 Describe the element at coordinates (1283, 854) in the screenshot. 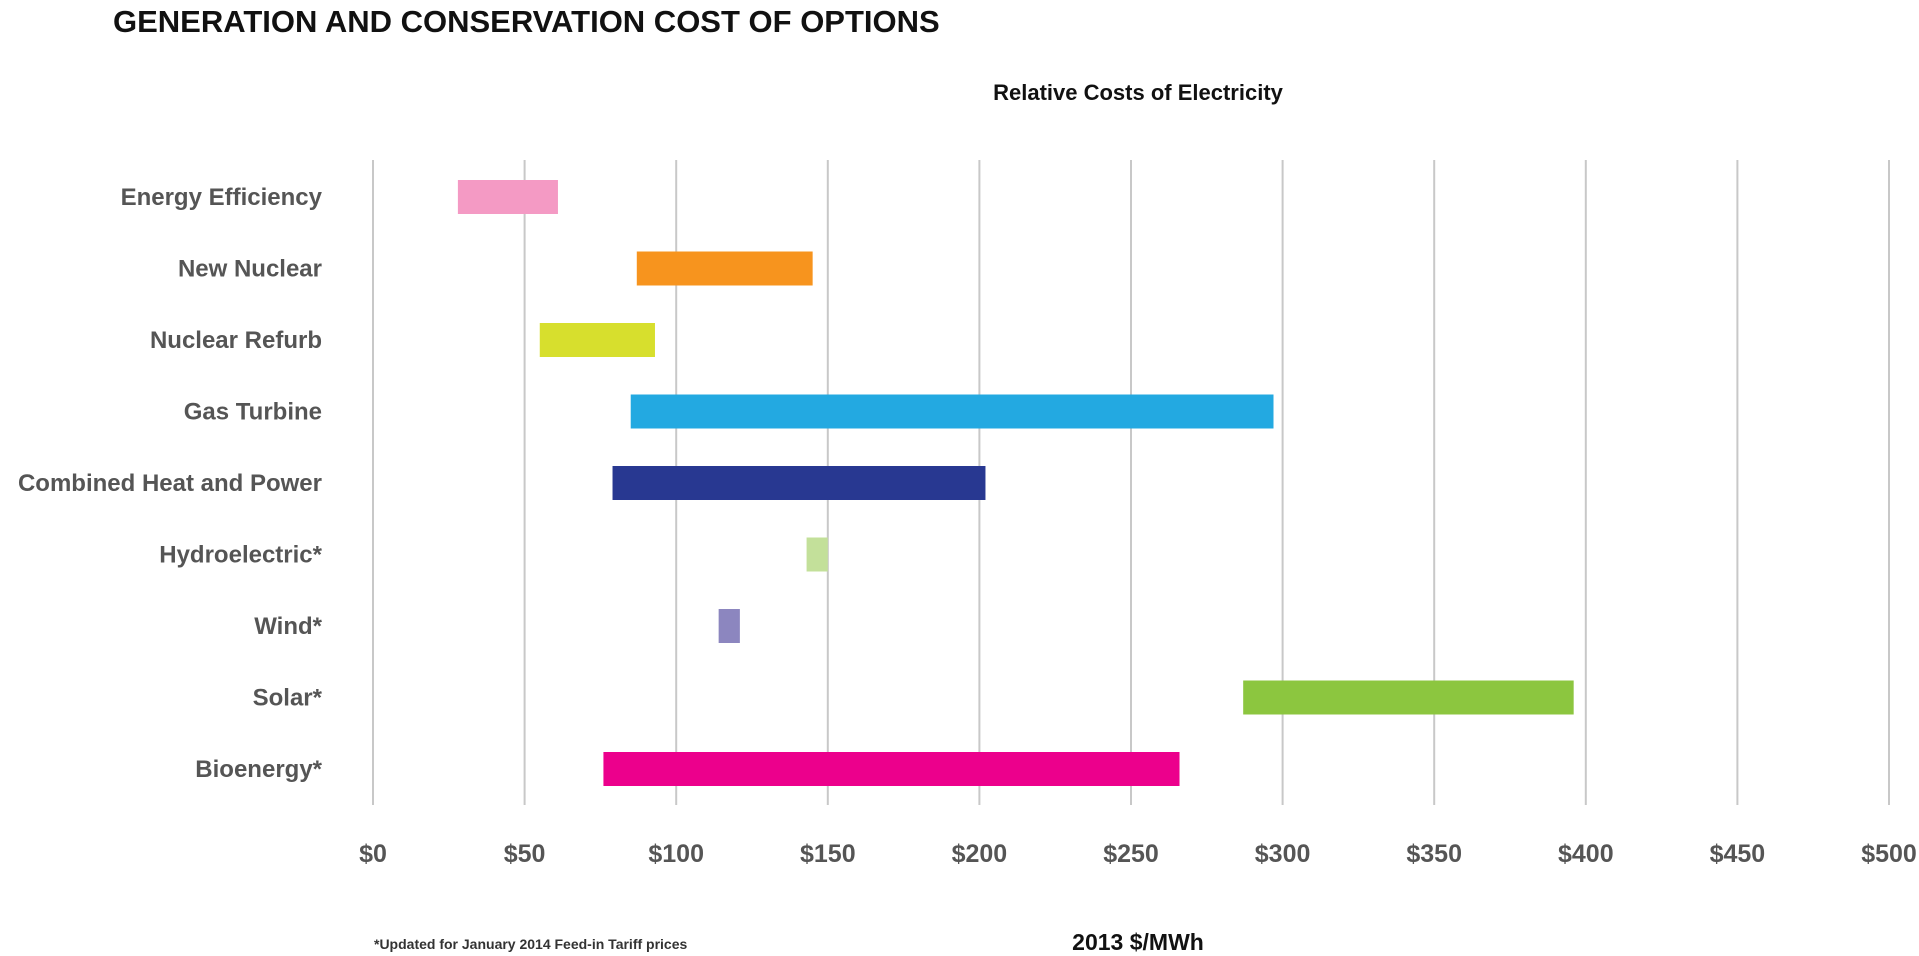

I see `x-tick-label: $300` at that location.